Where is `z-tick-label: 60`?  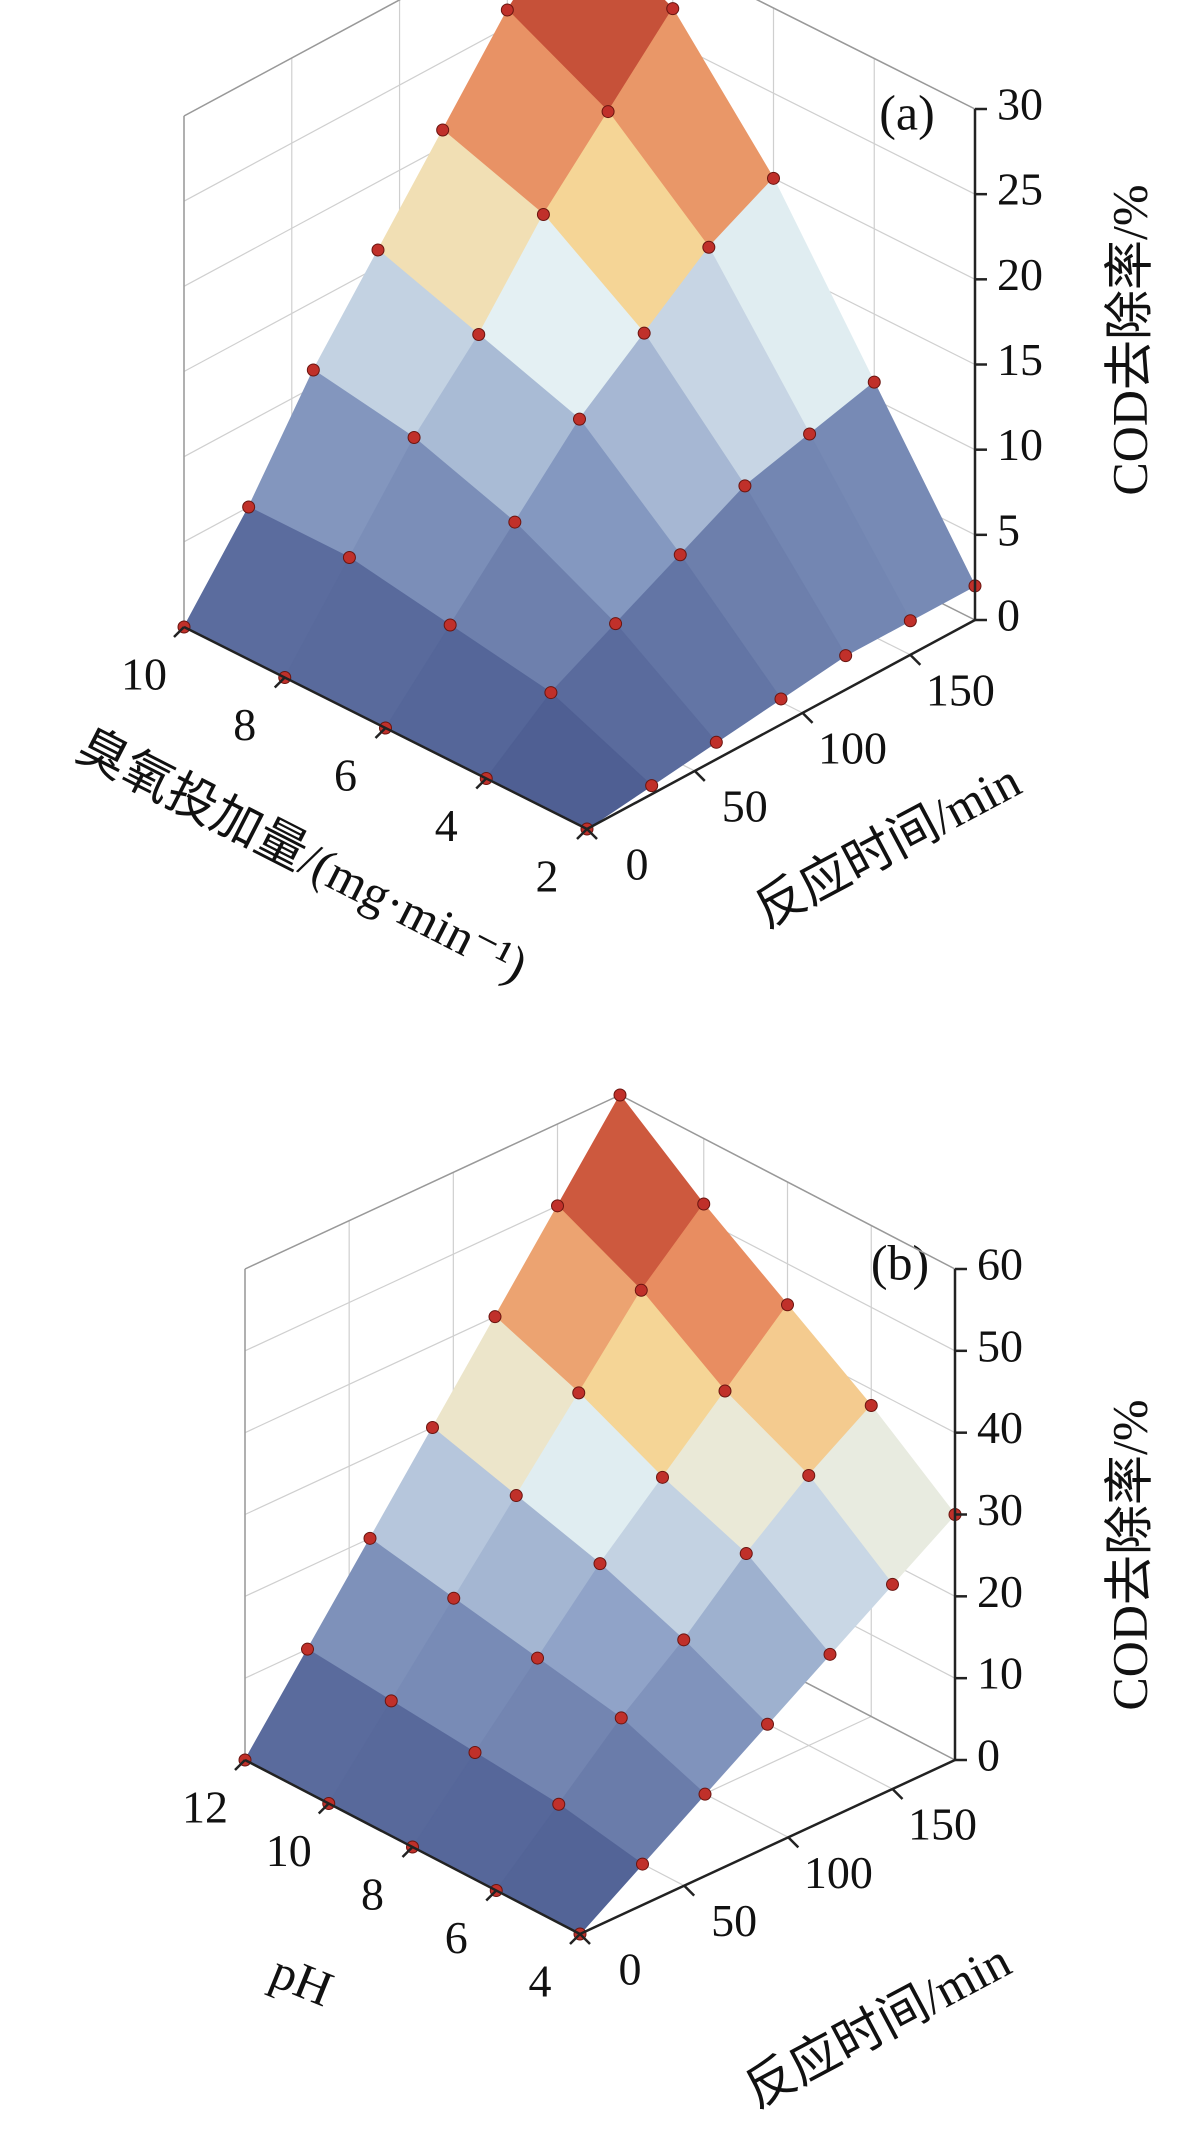 z-tick-label: 60 is located at coordinates (1000, 1264).